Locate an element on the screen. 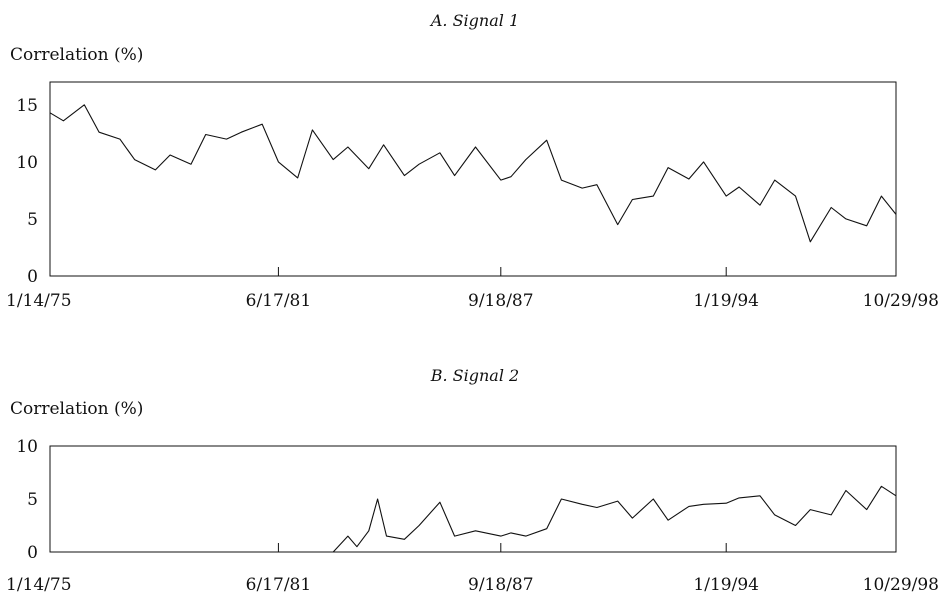 This screenshot has height=601, width=943. panel-a-x-tick-label: 6/17/81 is located at coordinates (279, 301).